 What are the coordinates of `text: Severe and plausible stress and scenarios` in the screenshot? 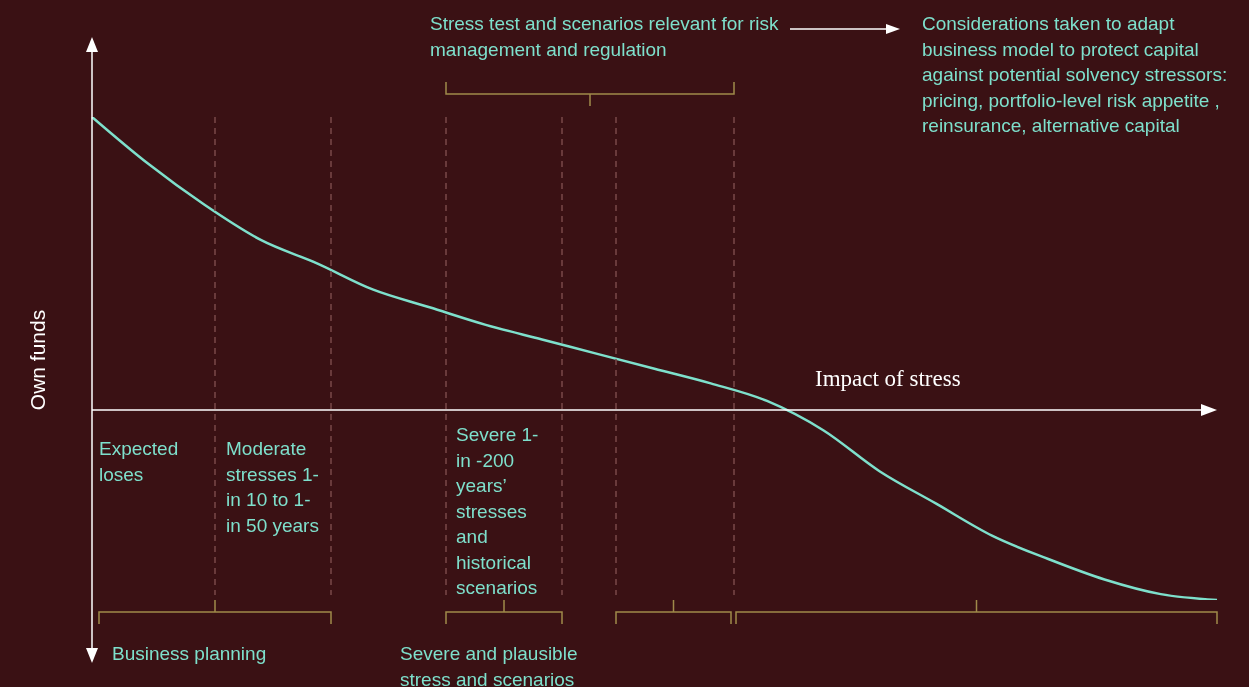 It's located at (489, 664).